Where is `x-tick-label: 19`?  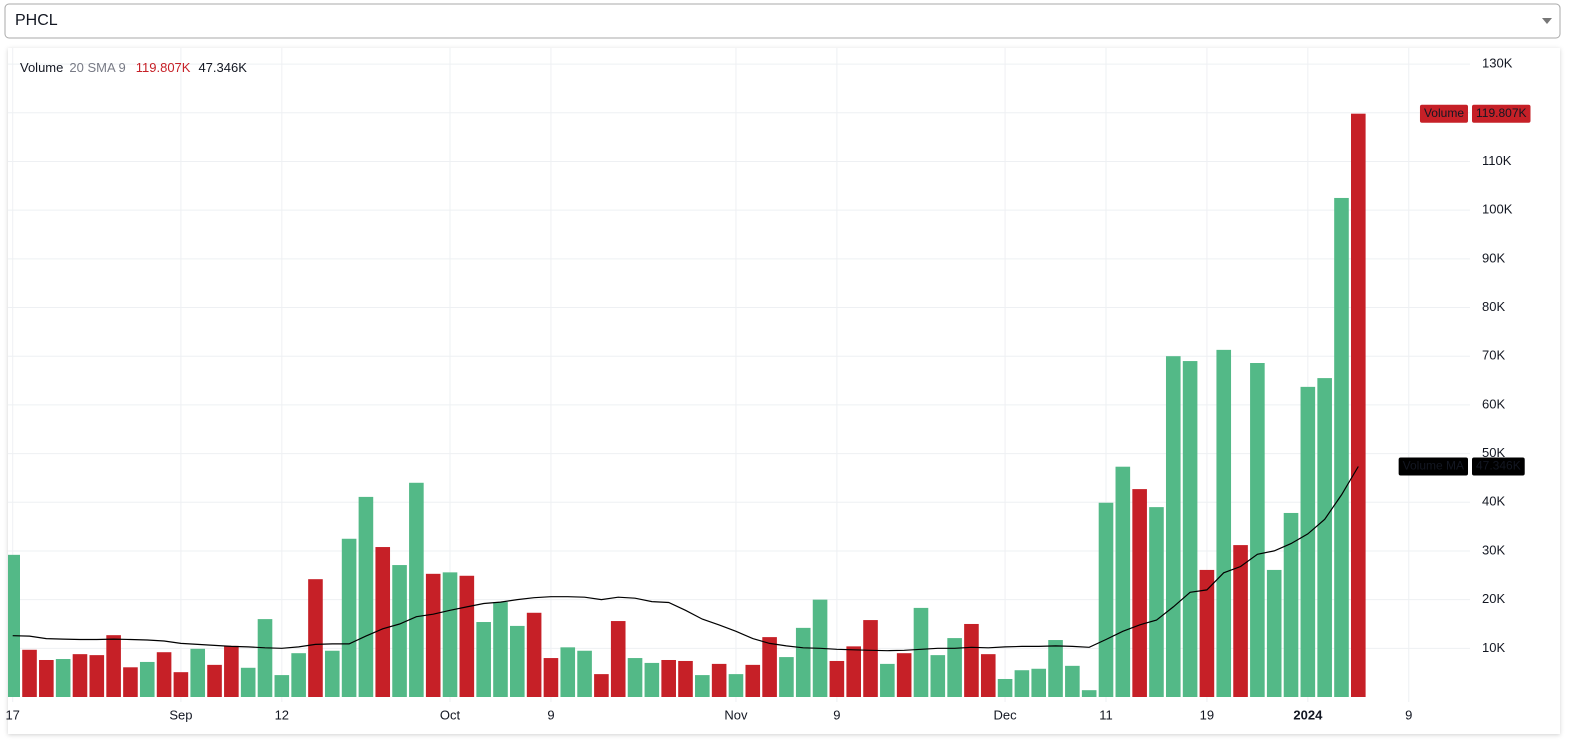
x-tick-label: 19 is located at coordinates (1207, 714).